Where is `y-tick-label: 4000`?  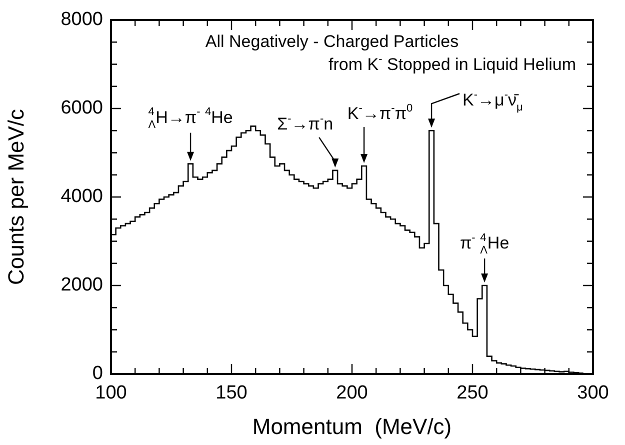 y-tick-label: 4000 is located at coordinates (81, 197).